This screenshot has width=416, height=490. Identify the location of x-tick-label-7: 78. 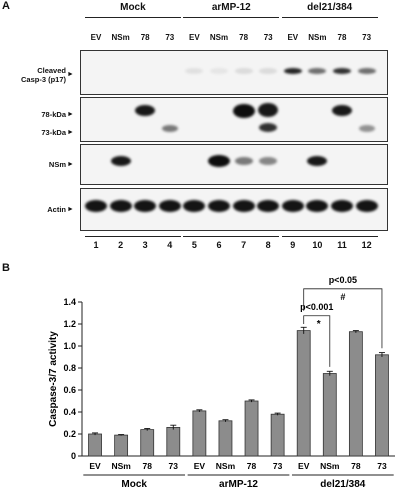
(252, 466).